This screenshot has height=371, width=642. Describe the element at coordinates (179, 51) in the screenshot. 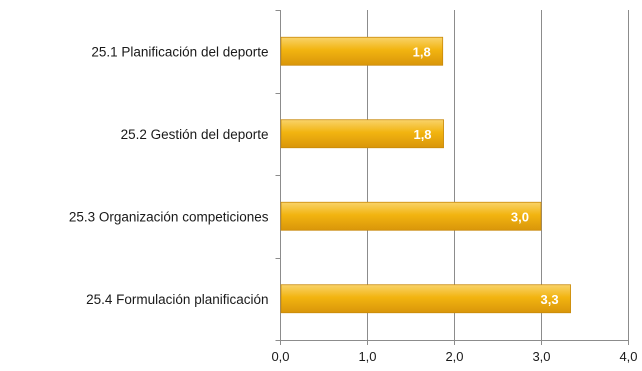

I see `category-label: 25.1 Planificación del deporte` at that location.